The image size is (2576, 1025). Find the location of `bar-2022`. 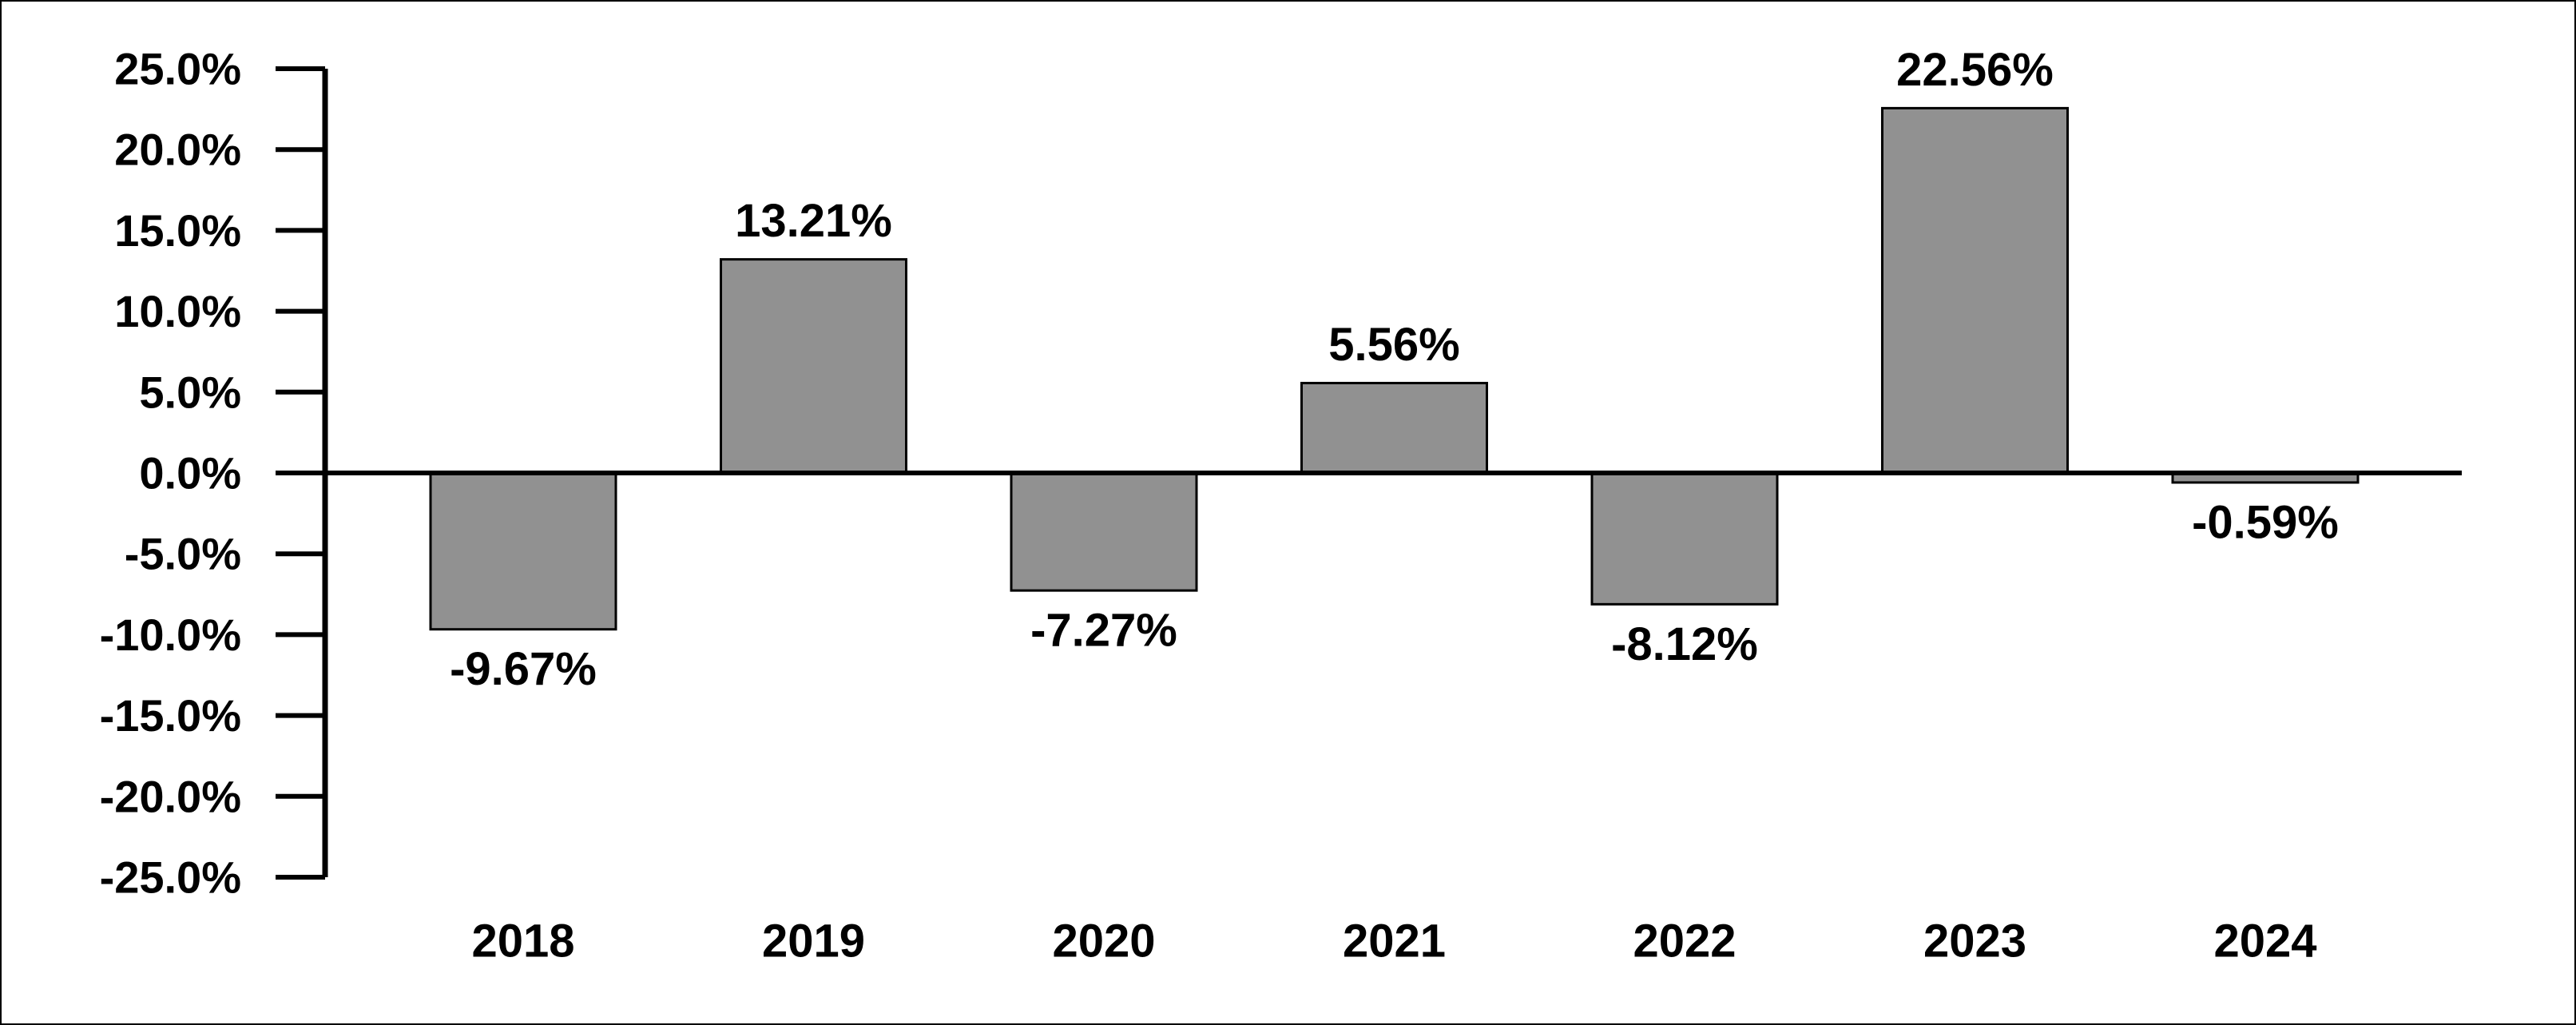

bar-2022 is located at coordinates (1684, 538).